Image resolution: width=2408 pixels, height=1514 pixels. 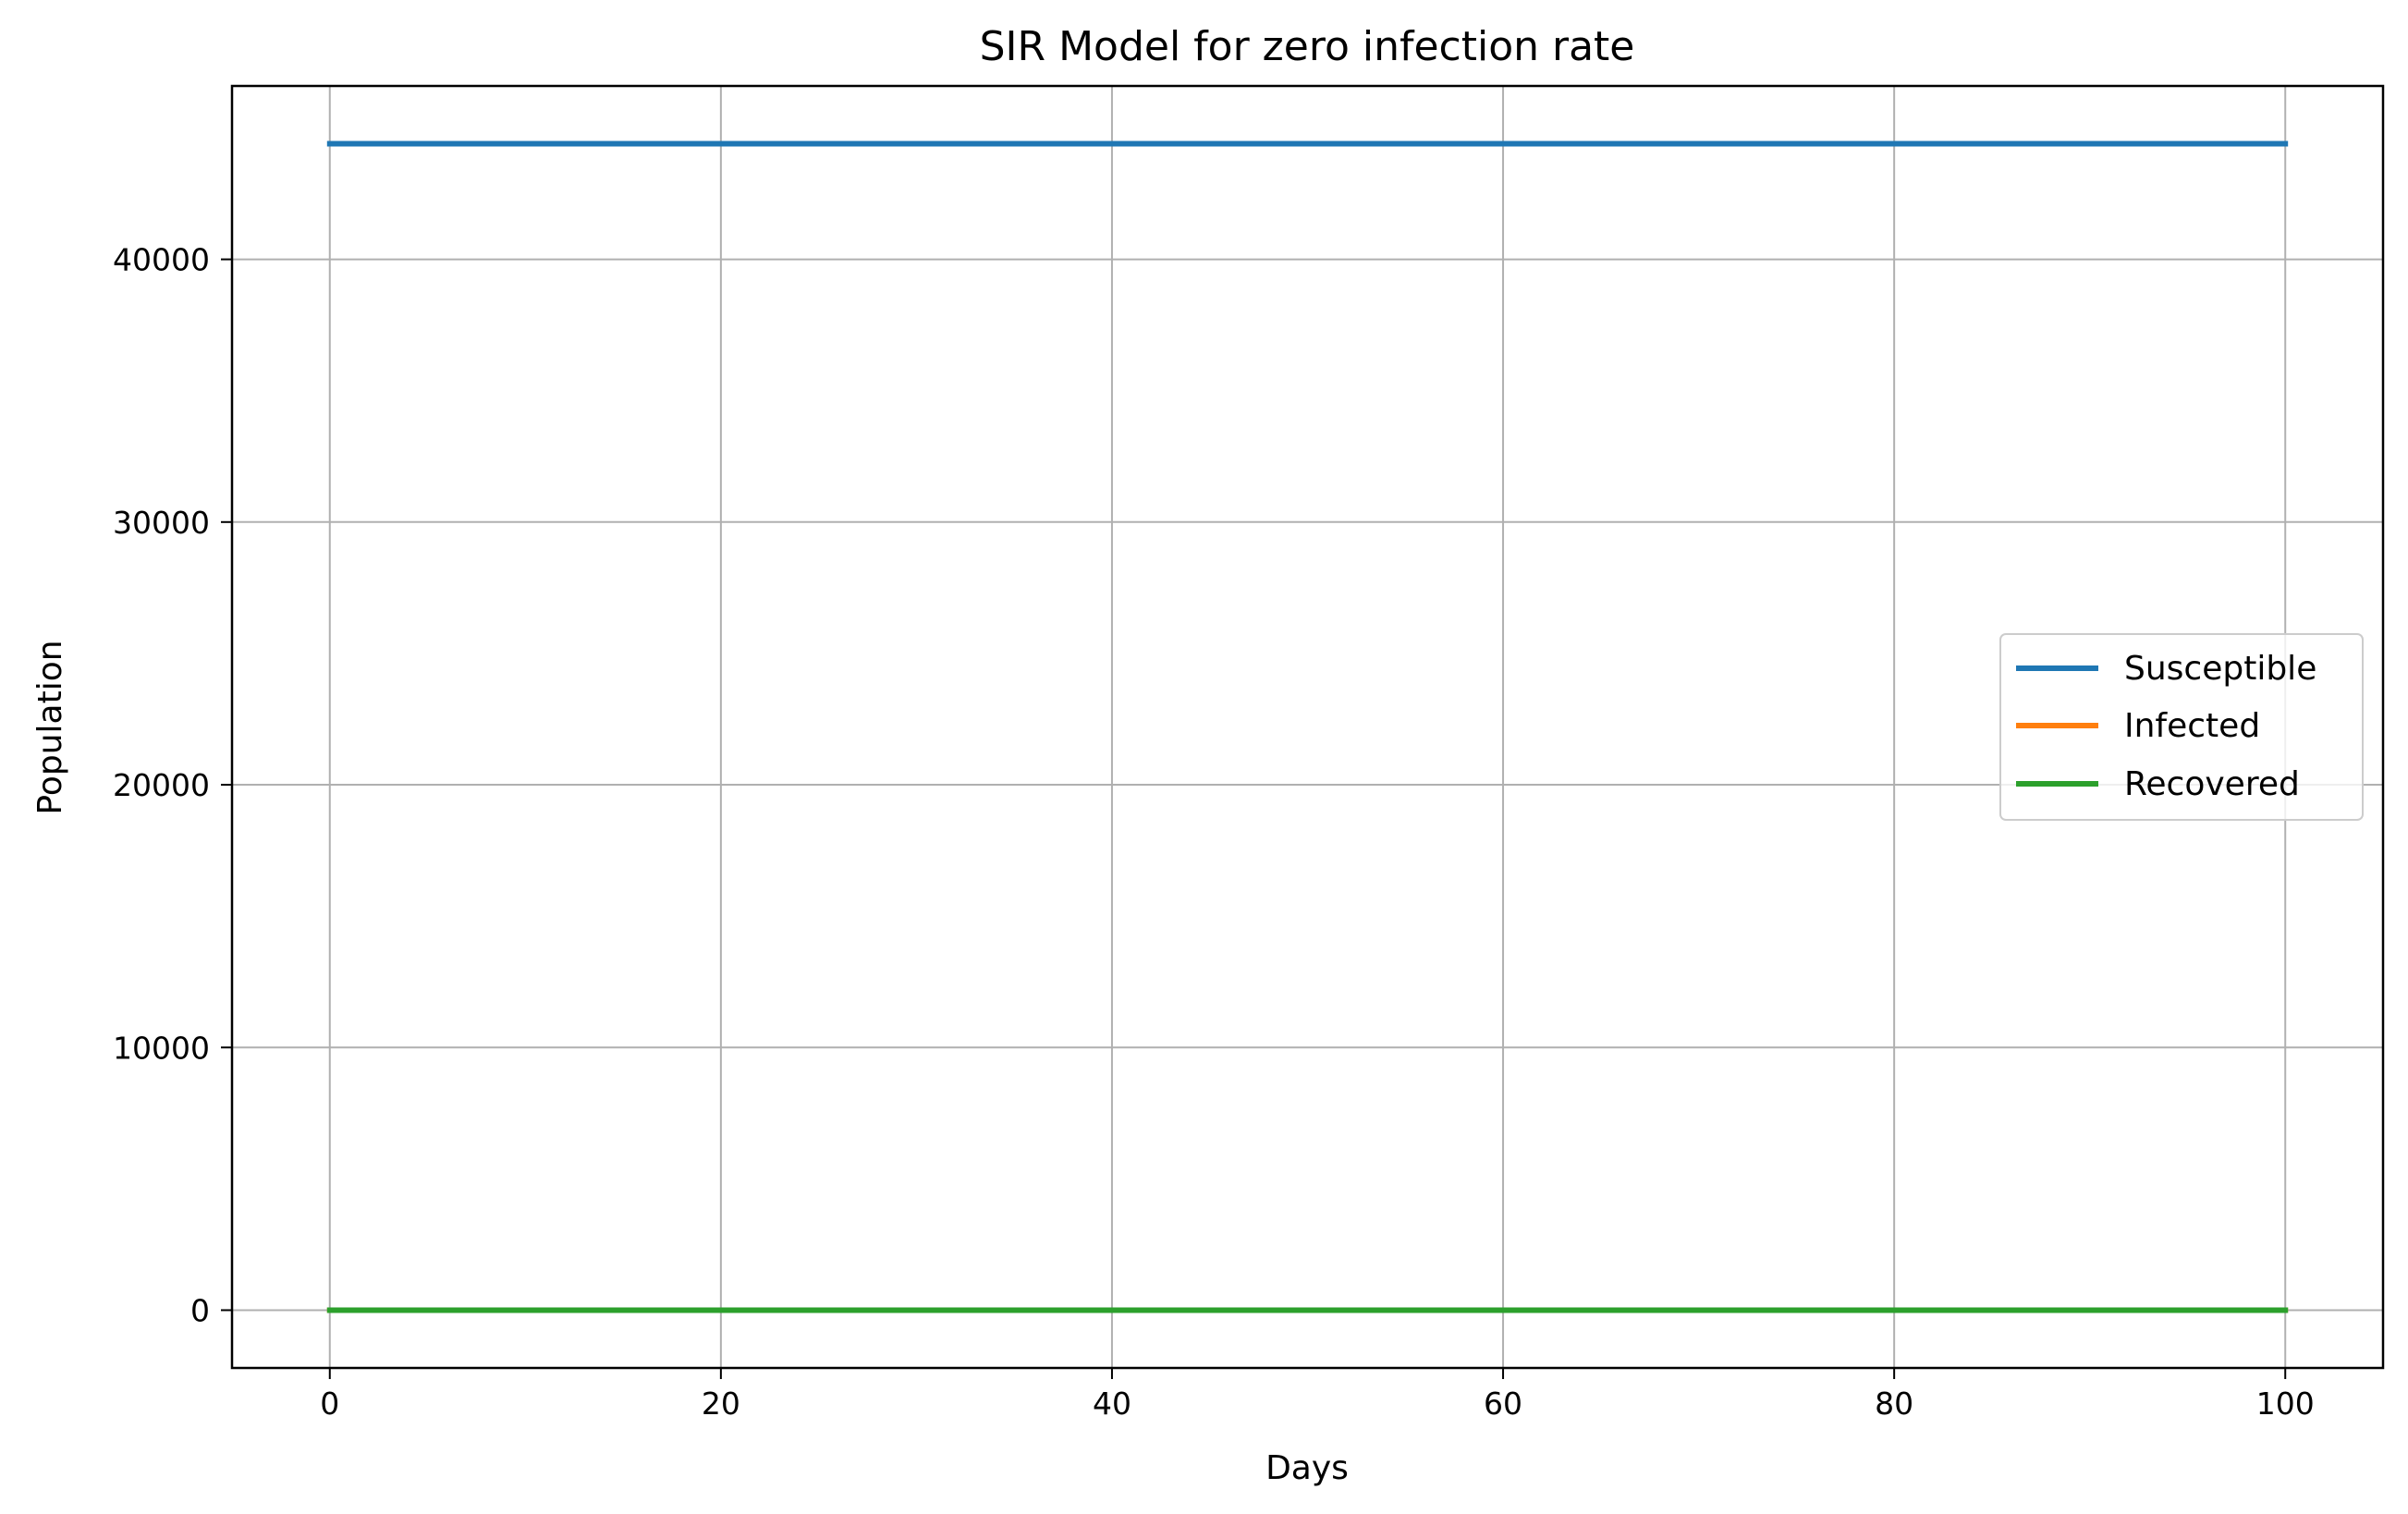 I want to click on legend-box, so click(x=2181, y=727).